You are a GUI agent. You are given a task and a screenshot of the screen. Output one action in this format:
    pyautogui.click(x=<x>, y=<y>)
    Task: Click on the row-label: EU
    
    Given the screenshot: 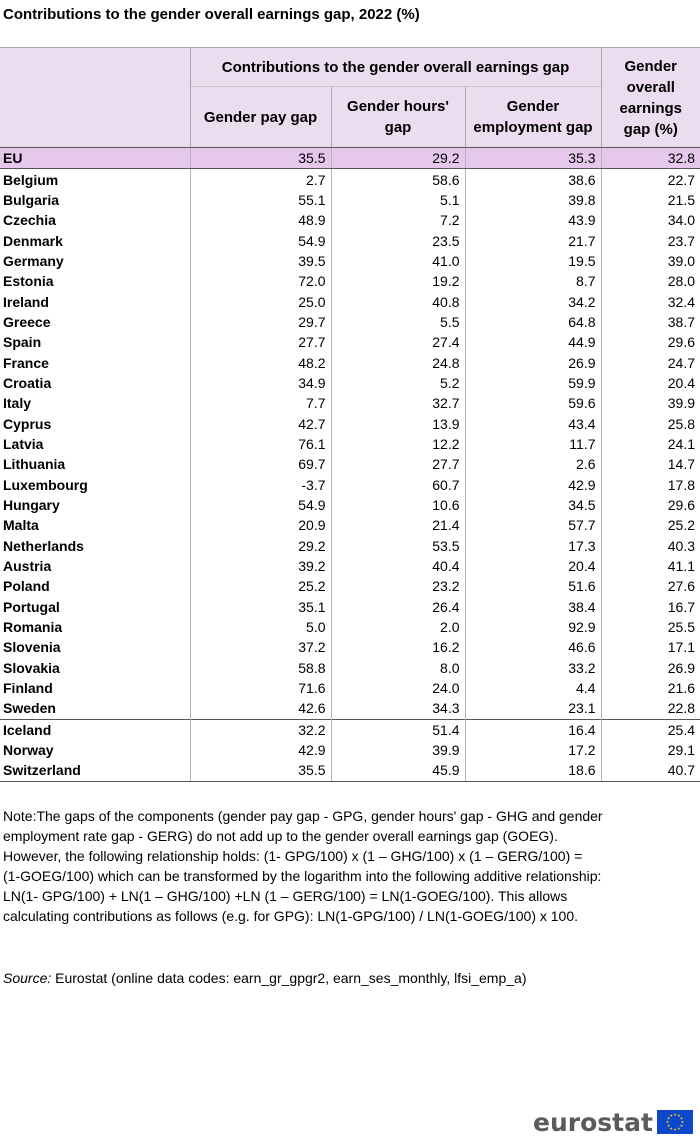 What is the action you would take?
    pyautogui.click(x=95, y=158)
    